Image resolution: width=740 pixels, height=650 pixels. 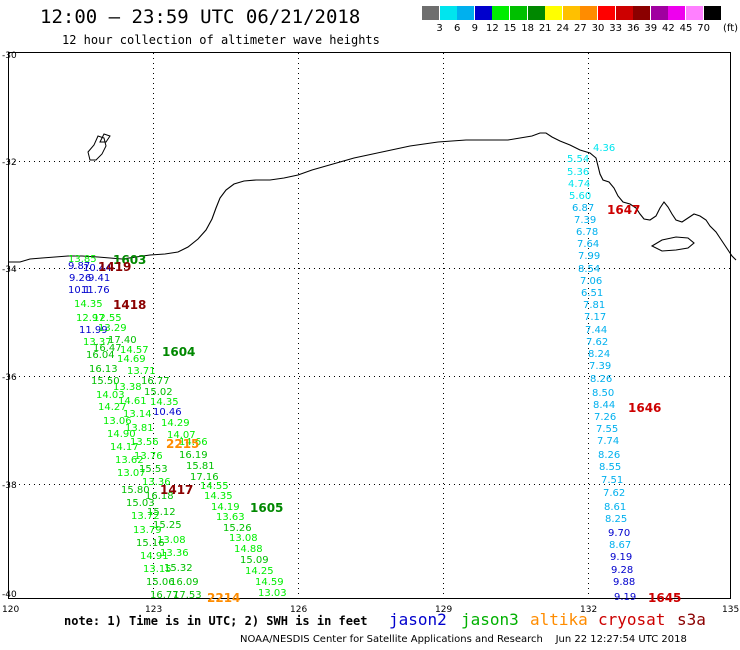 I want to click on wave-height-value: 7.39, so click(x=585, y=220).